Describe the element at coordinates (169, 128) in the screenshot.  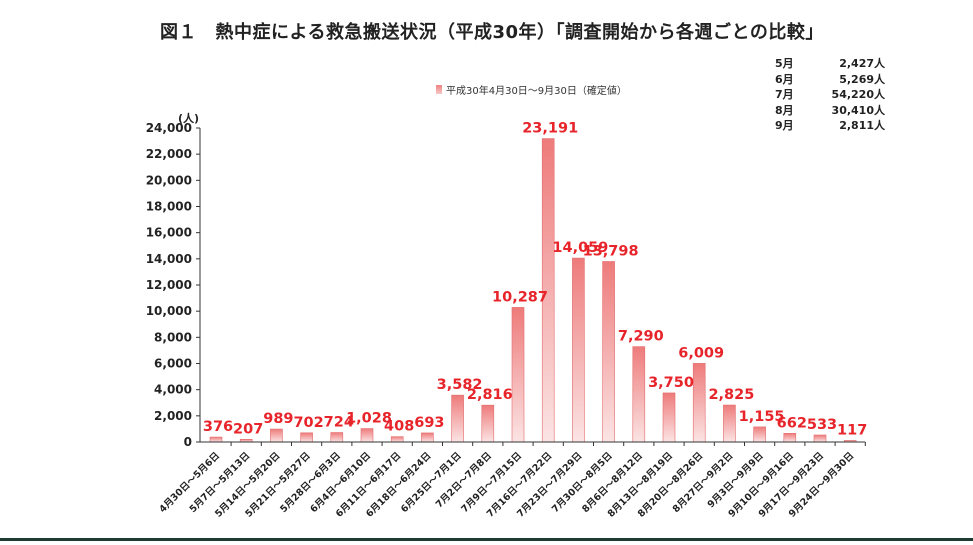
I see `y-tick-label: 24,000` at that location.